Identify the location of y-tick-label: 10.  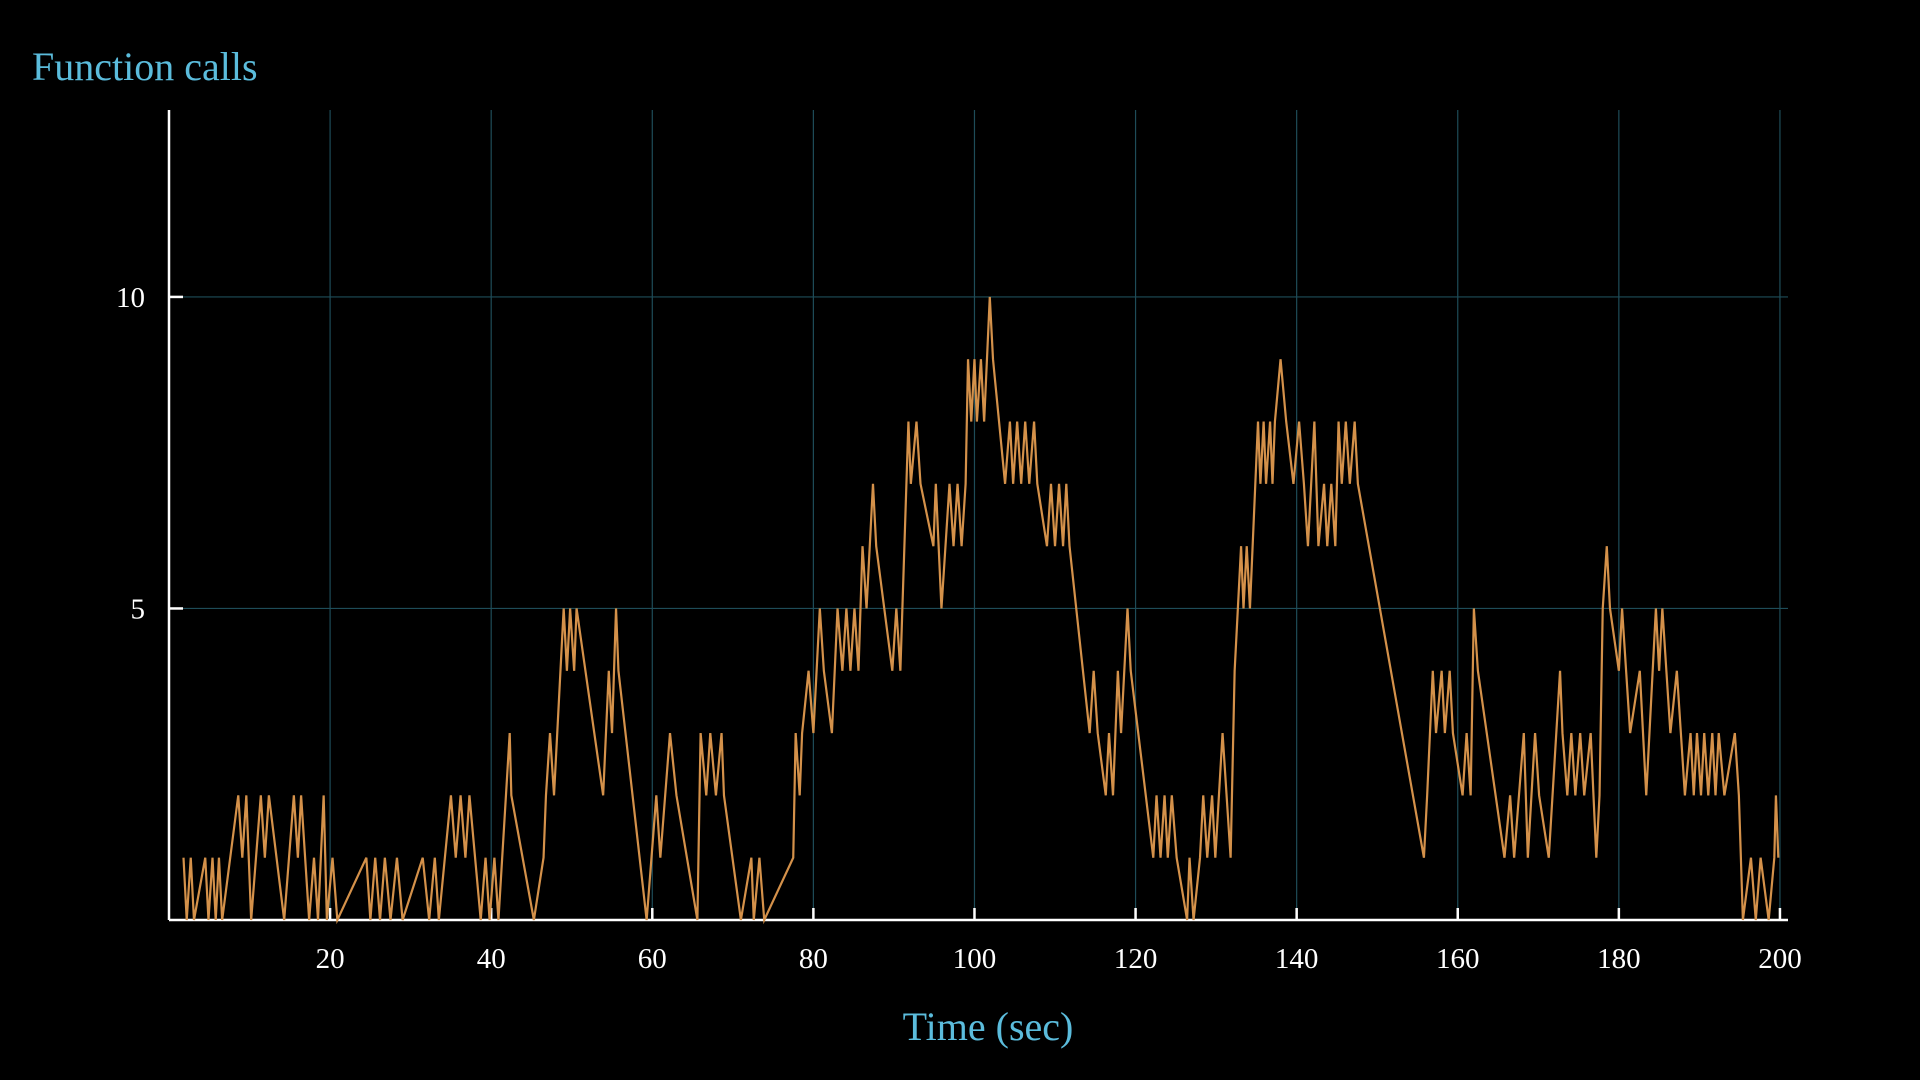
(130, 298).